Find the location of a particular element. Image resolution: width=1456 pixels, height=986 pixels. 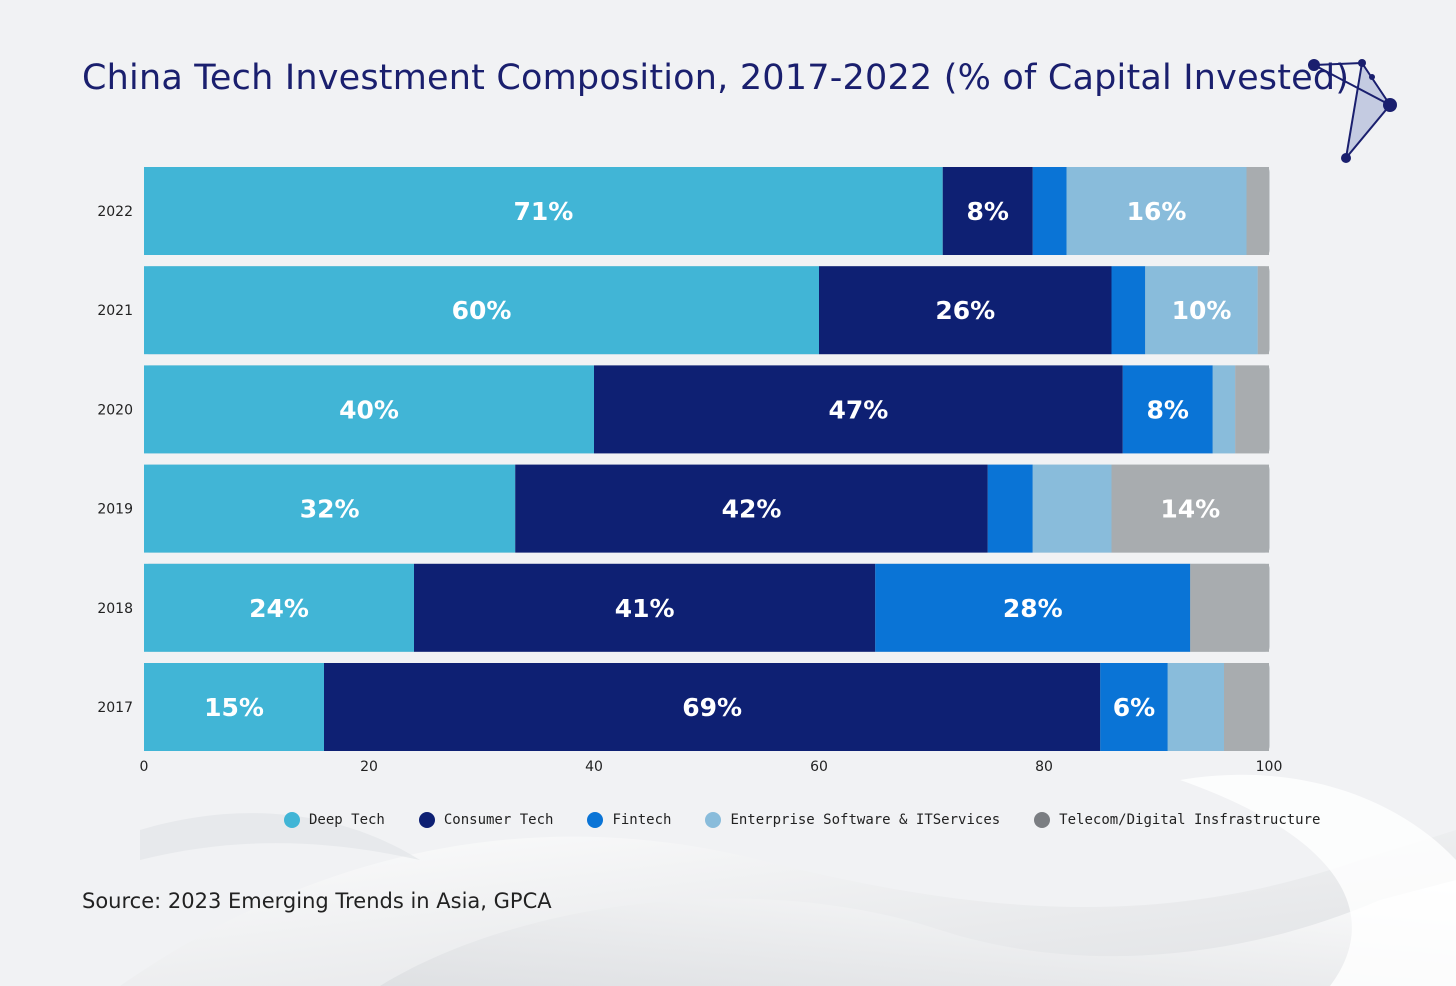

network-triangle-logo is located at coordinates (1352, 111).